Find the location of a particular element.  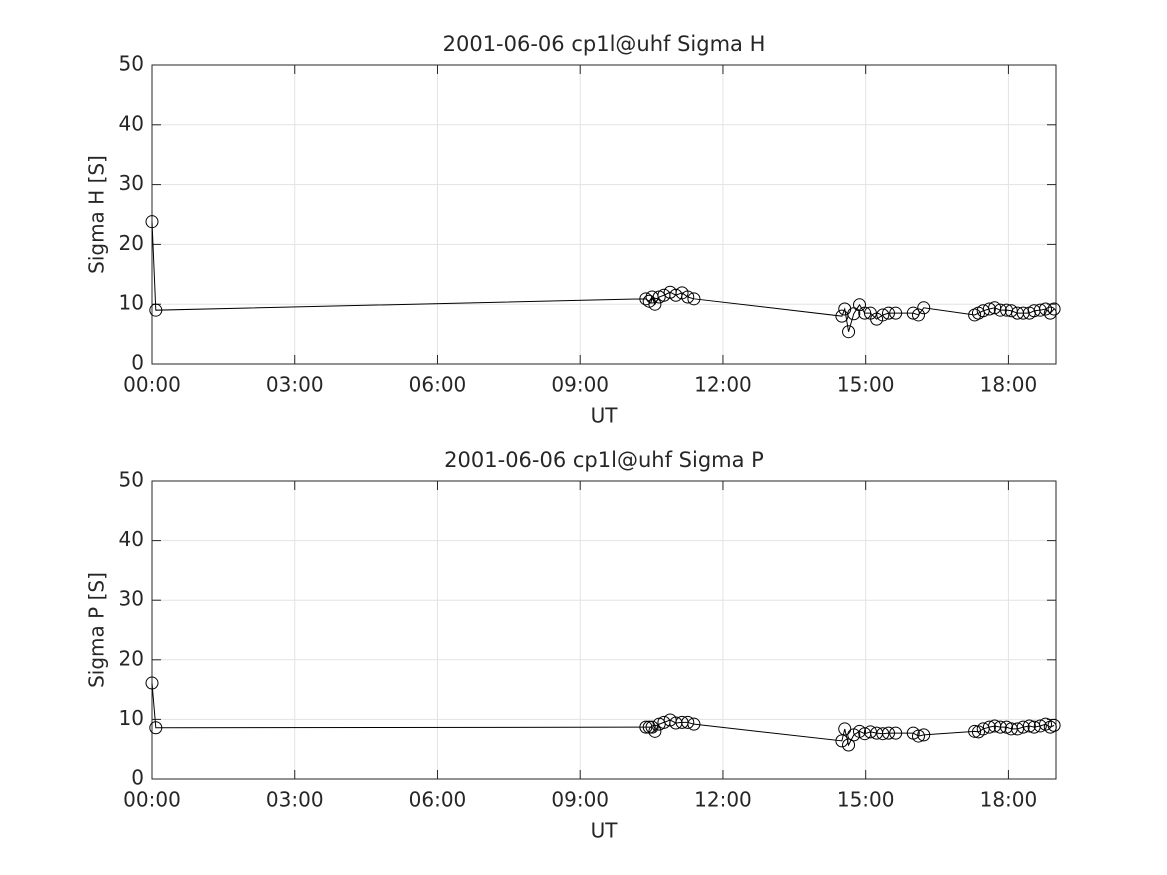

y-axis-label: Sigma P [S] is located at coordinates (97, 630).